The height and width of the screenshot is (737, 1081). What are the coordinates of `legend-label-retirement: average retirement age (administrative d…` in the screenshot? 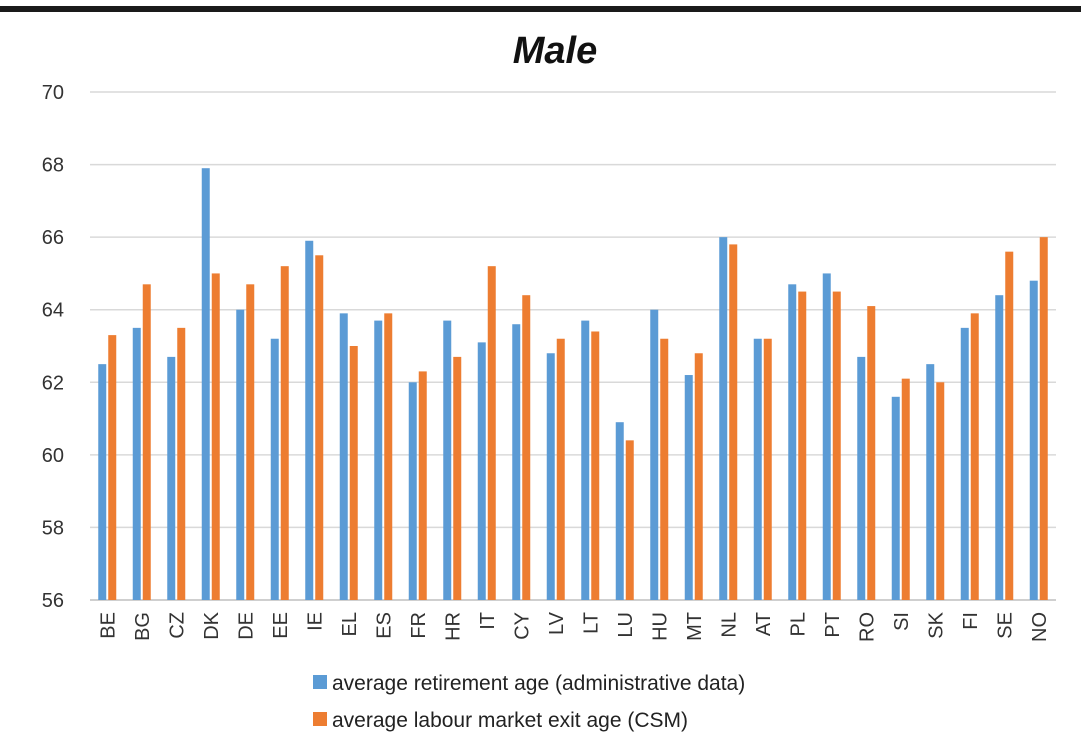 It's located at (538, 683).